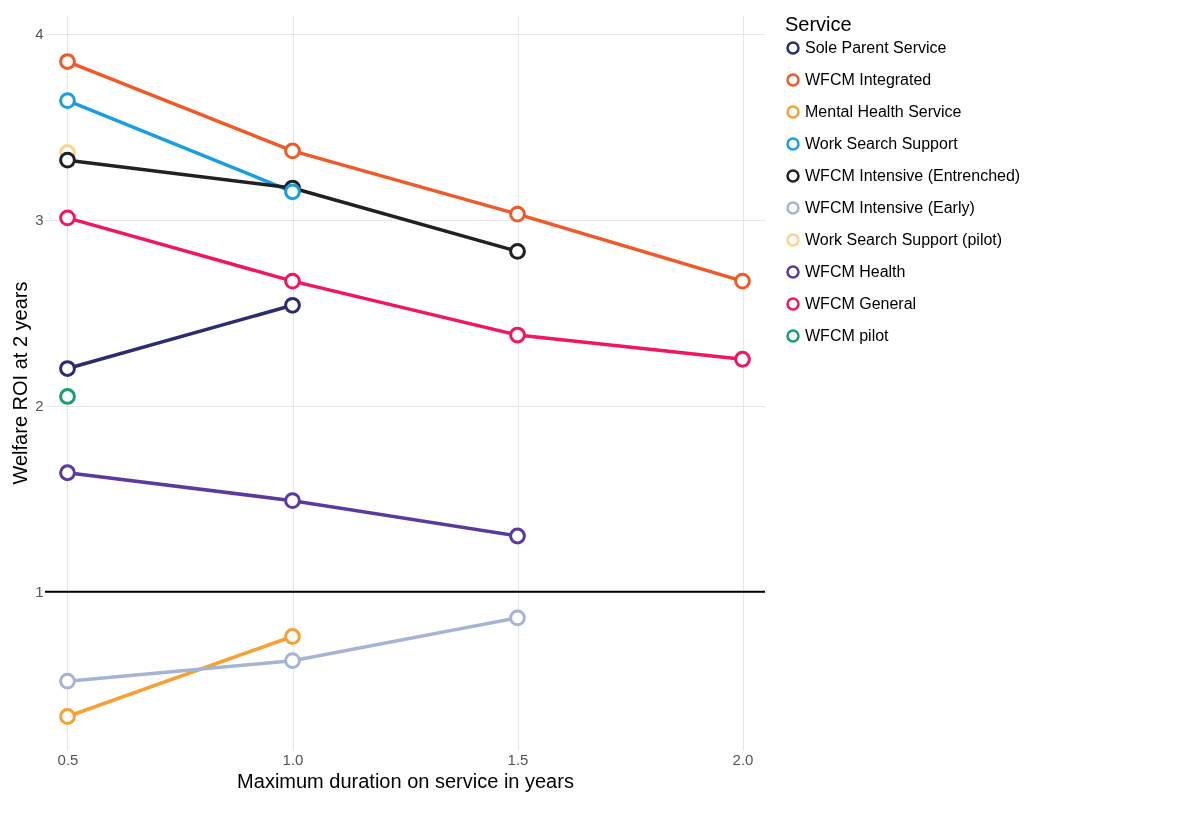  I want to click on legend-label: Work Search Support (pilot), so click(904, 239).